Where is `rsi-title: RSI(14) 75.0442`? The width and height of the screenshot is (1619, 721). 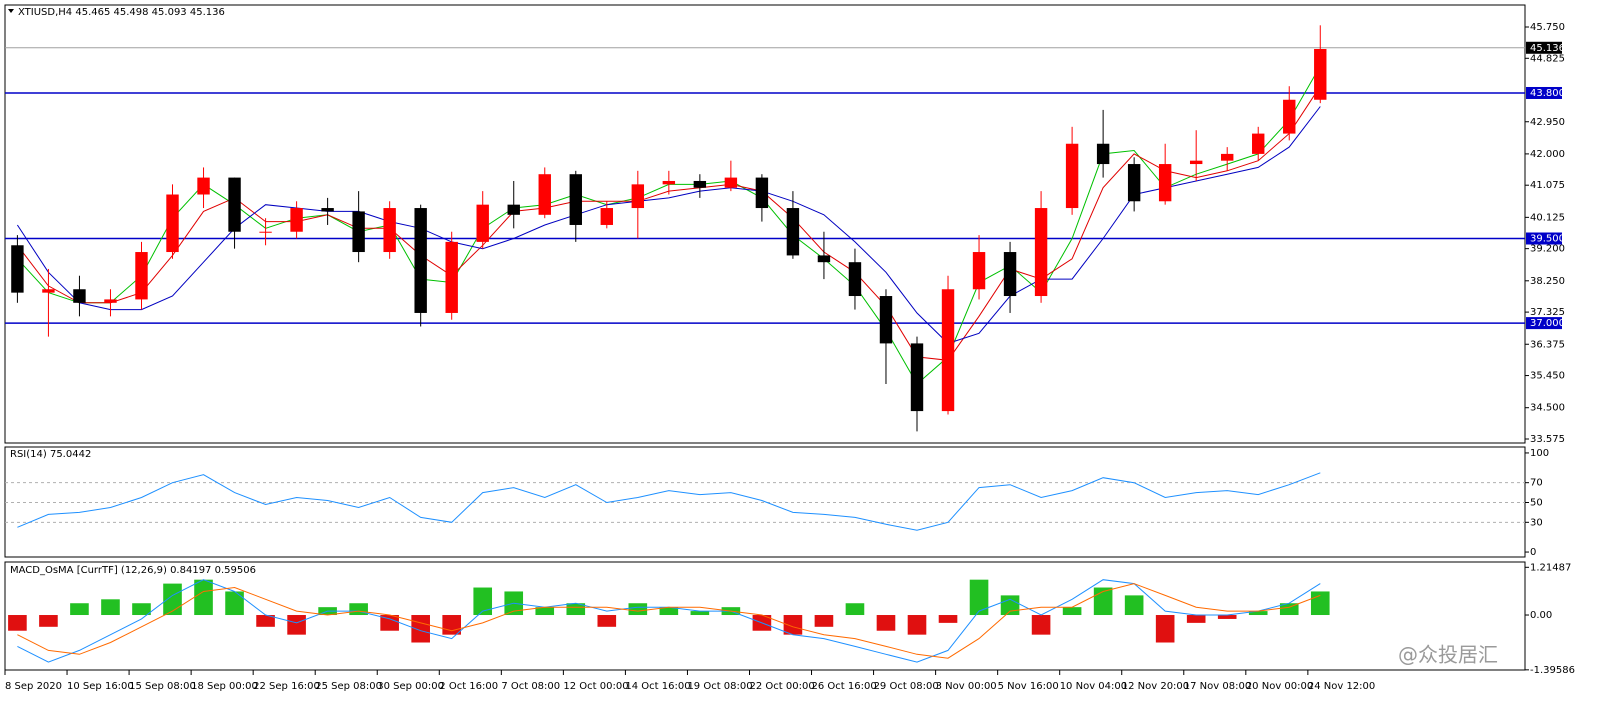
rsi-title: RSI(14) 75.0442 is located at coordinates (50, 454).